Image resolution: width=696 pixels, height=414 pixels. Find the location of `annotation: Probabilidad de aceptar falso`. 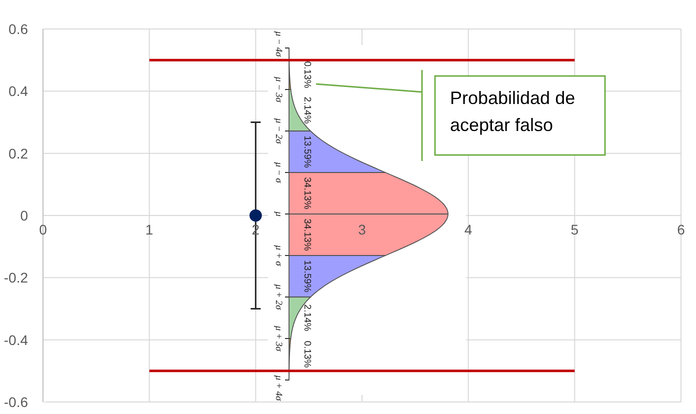

annotation: Probabilidad de aceptar falso is located at coordinates (513, 112).